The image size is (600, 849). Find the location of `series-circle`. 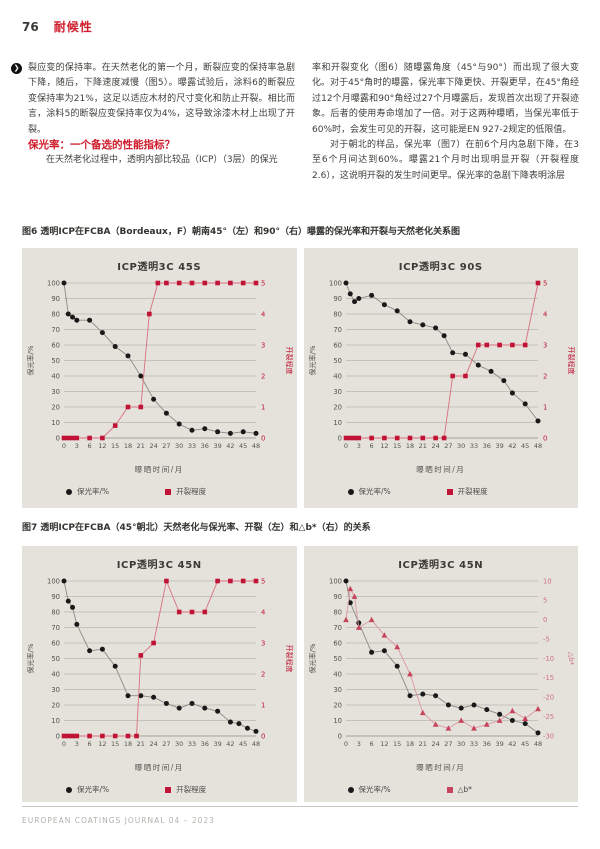

series-circle is located at coordinates (160, 656).